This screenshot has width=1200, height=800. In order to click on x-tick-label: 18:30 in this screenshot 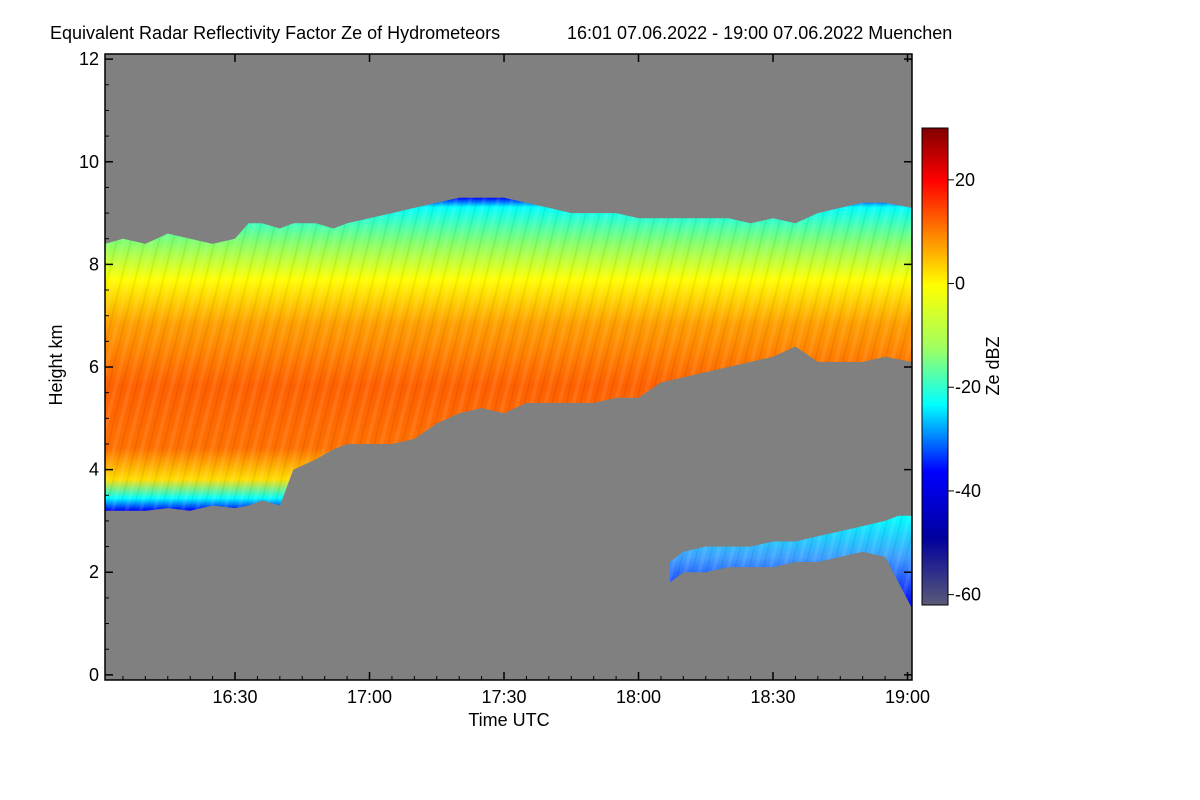, I will do `click(772, 697)`.